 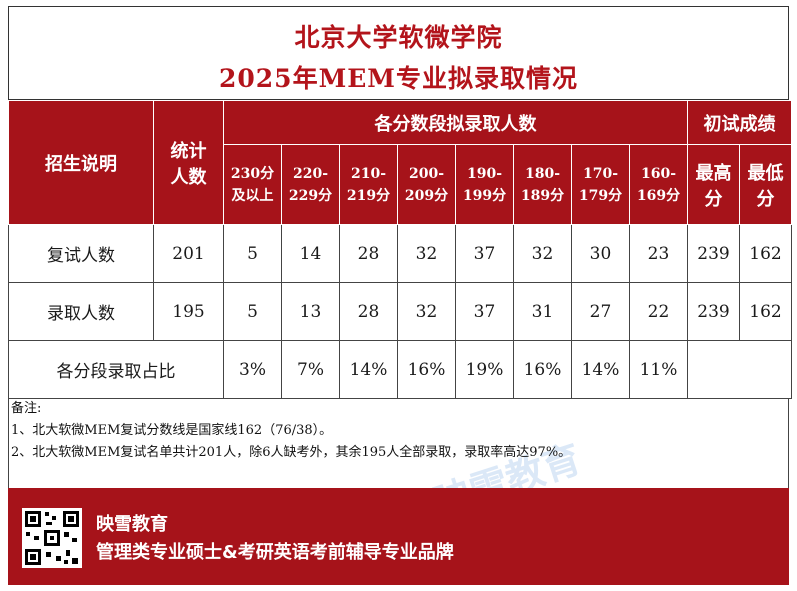 I want to click on range-header: 200- 209分, so click(x=426, y=184).